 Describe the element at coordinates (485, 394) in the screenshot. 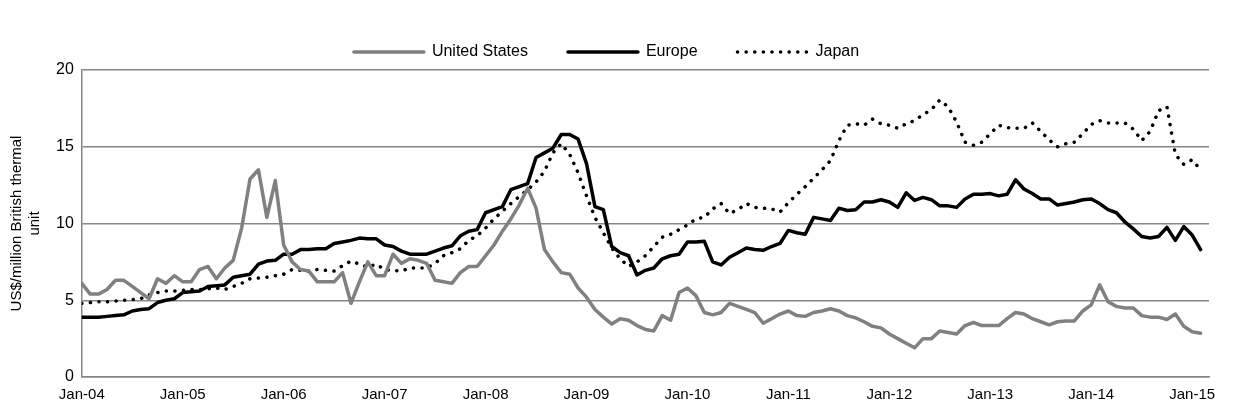

I see `x-tick-label: Jan-08` at that location.